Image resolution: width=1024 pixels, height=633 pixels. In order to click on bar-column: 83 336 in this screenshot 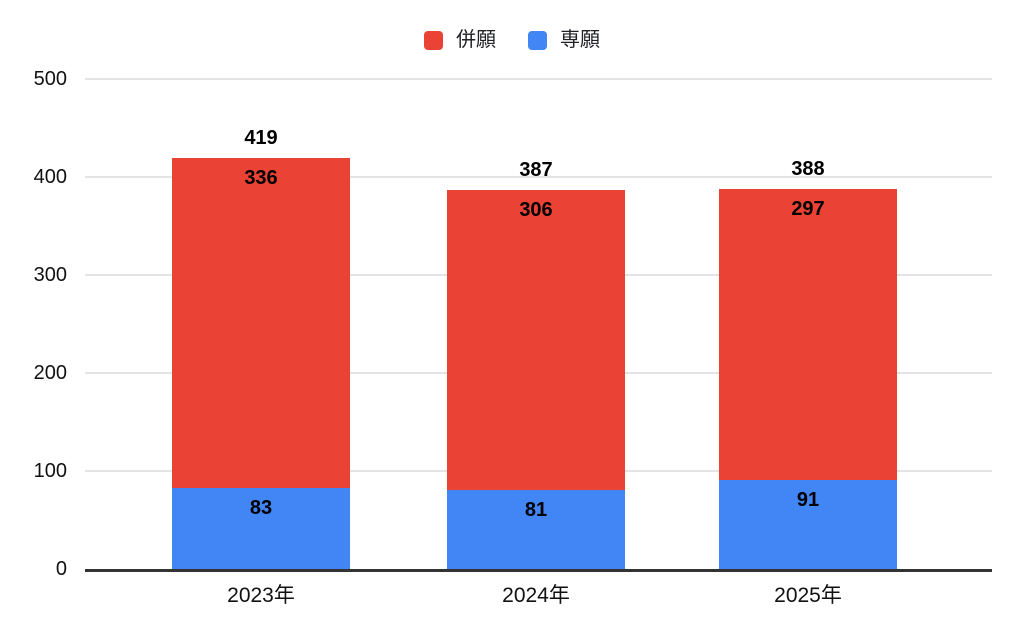, I will do `click(261, 324)`.